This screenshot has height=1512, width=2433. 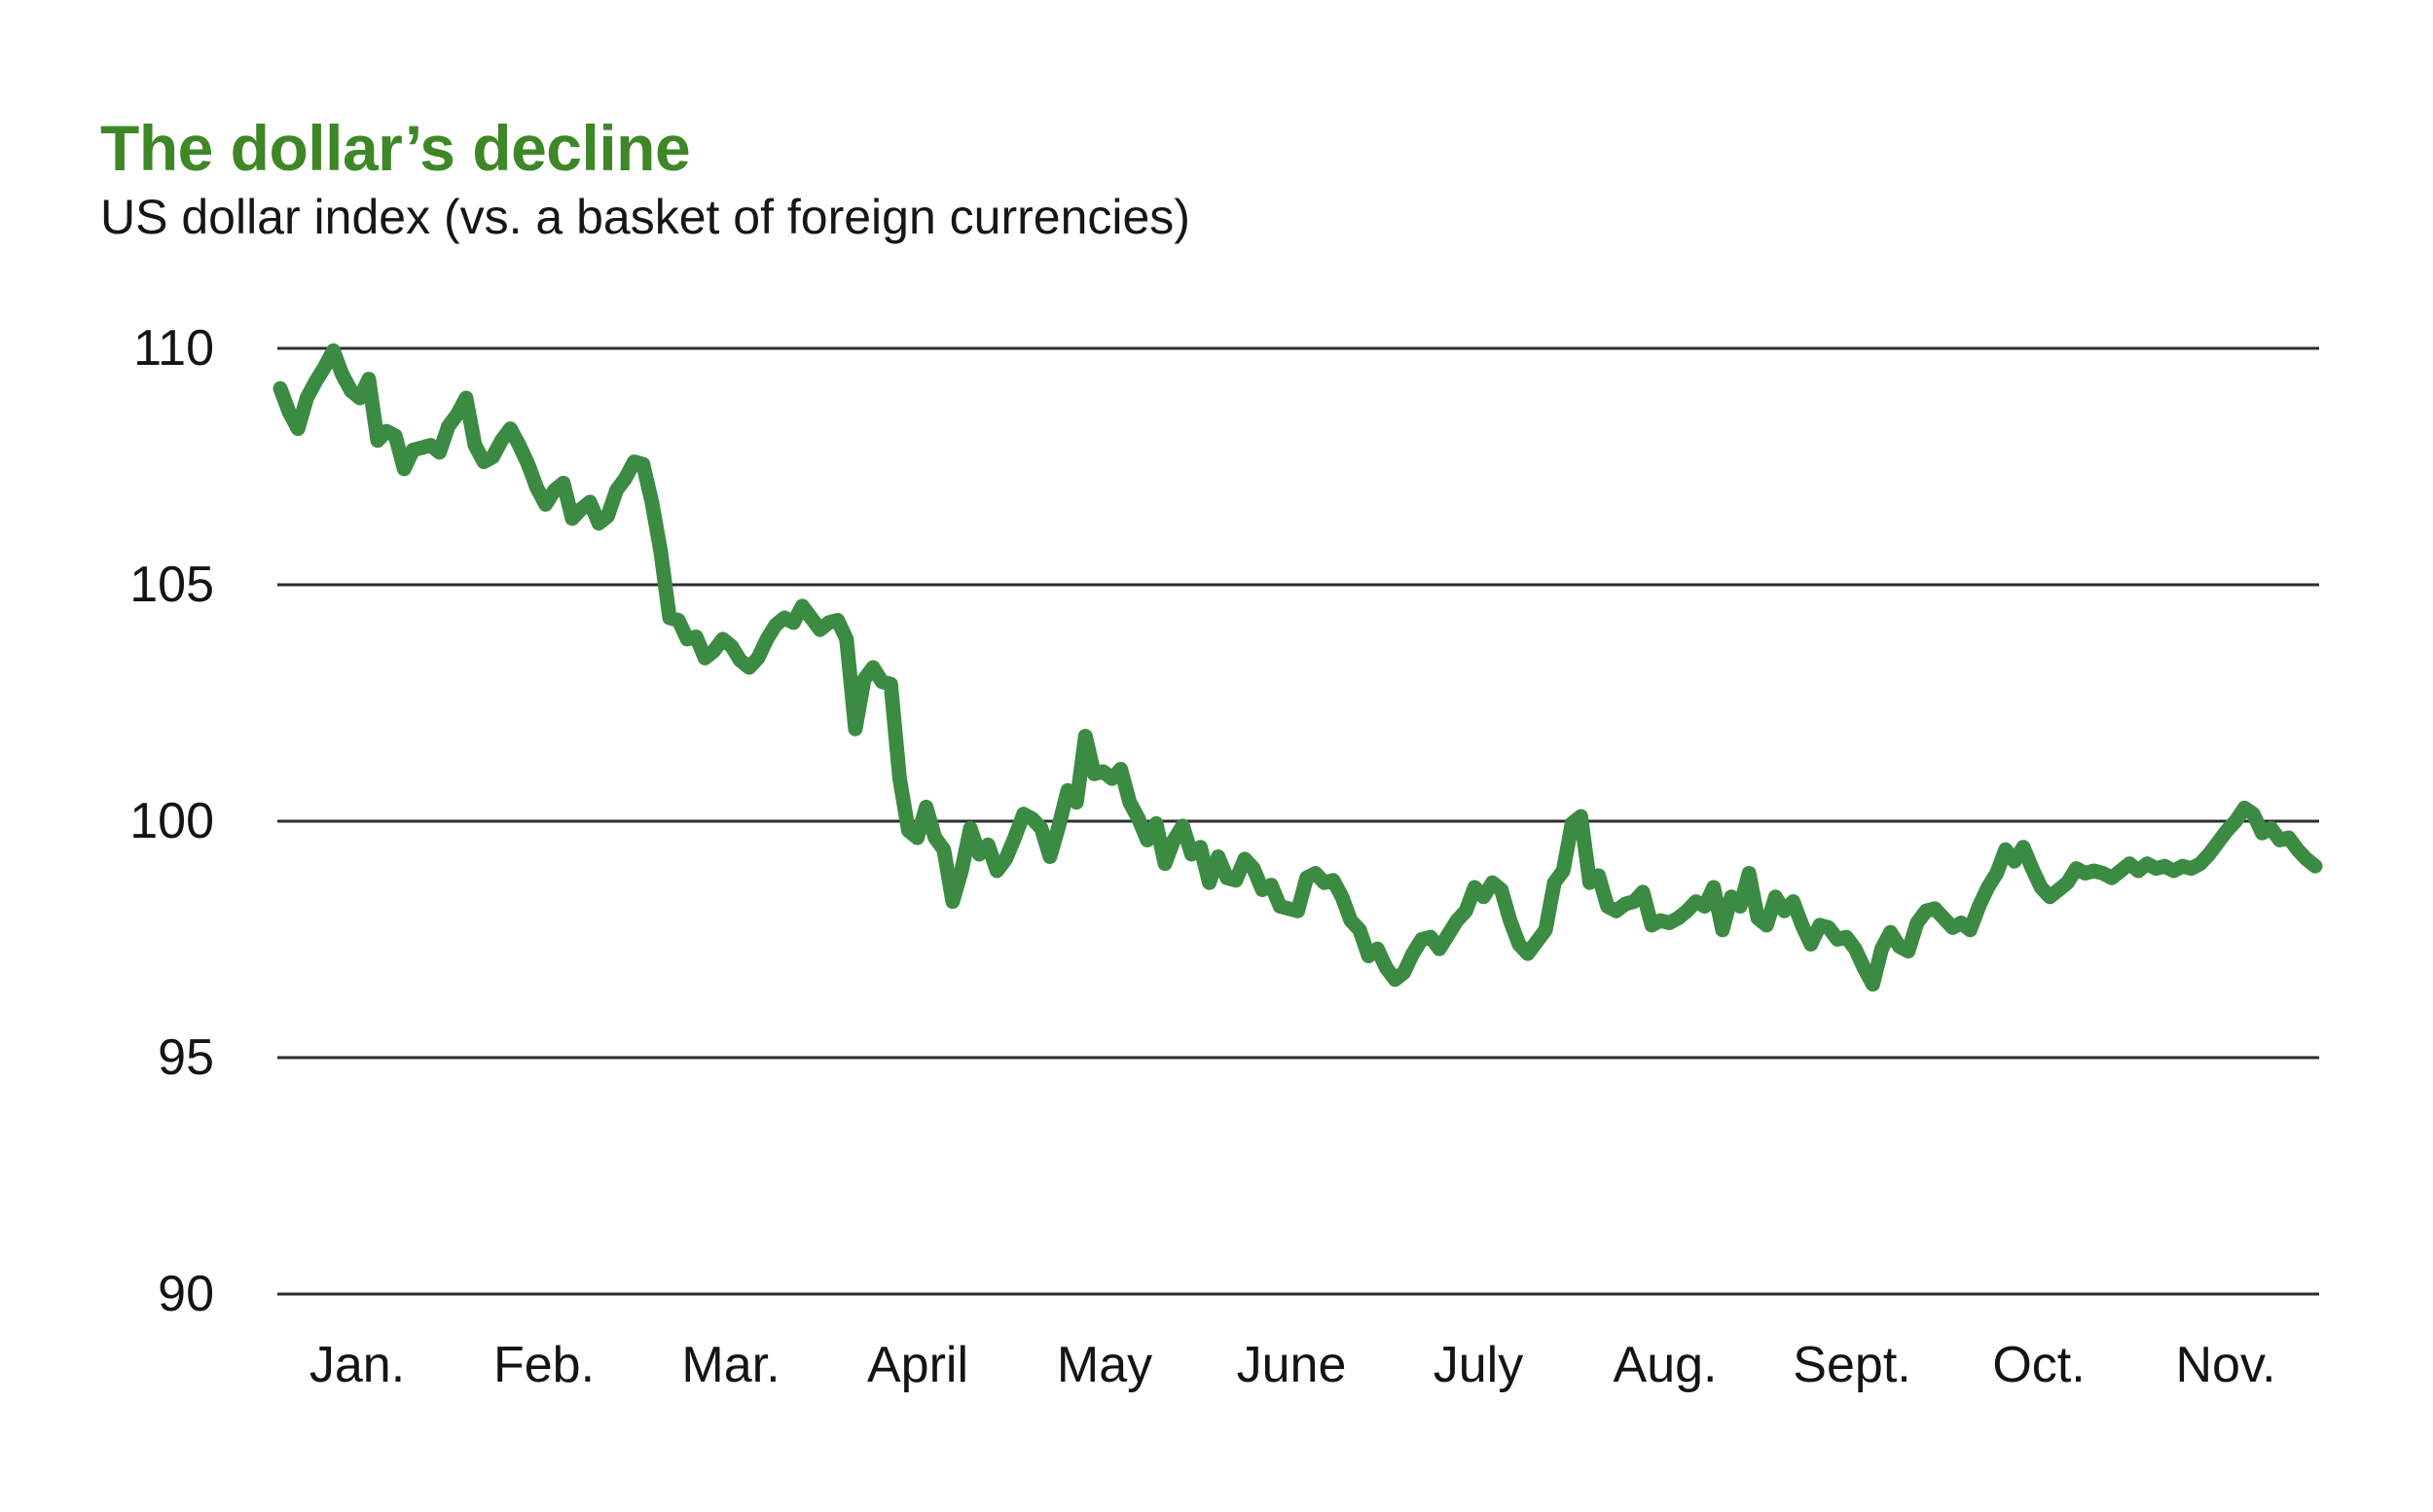 I want to click on y-tick-label: 105, so click(x=172, y=585).